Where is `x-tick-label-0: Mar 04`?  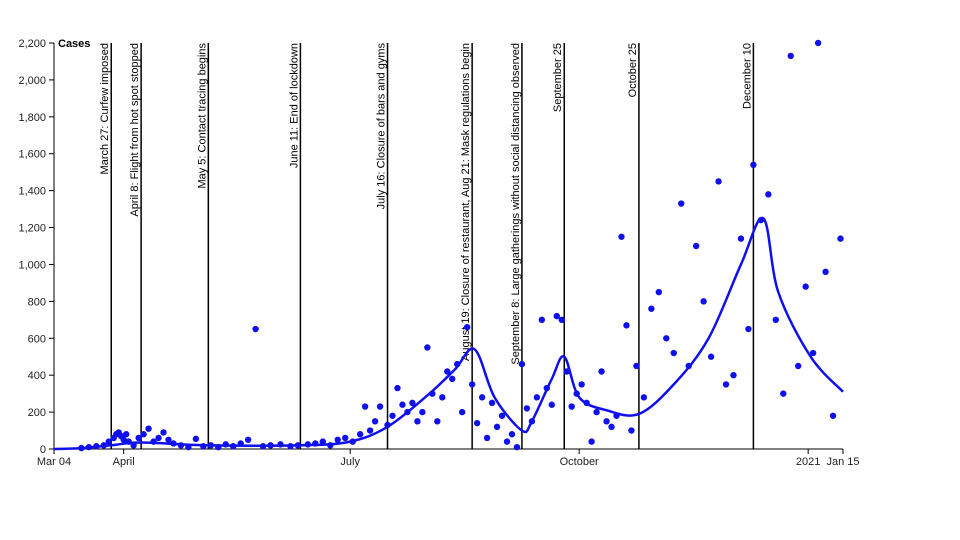 x-tick-label-0: Mar 04 is located at coordinates (54, 462).